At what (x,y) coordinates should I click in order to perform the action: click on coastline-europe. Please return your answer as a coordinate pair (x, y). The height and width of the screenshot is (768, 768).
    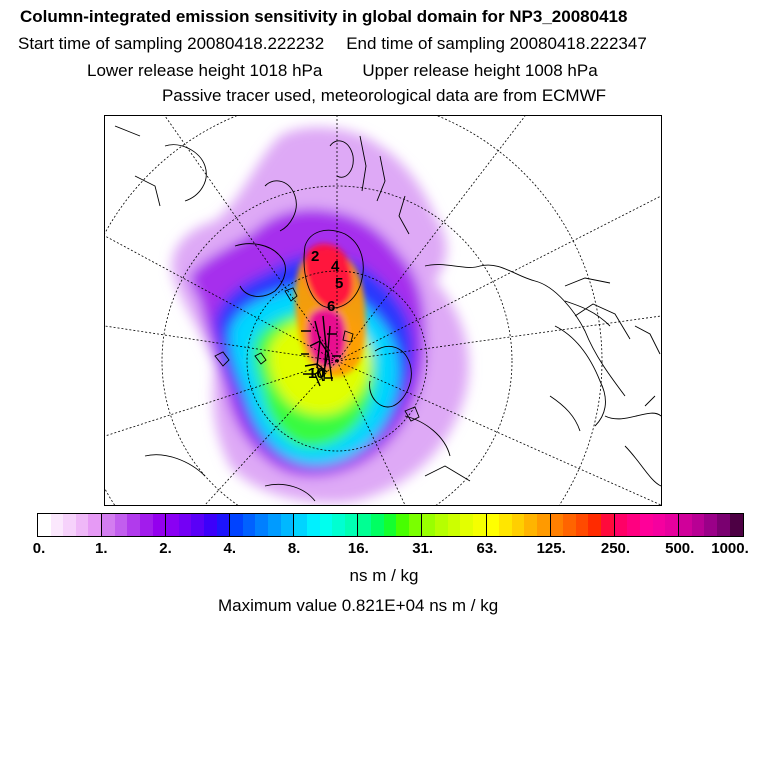
    Looking at the image, I should click on (420, 414).